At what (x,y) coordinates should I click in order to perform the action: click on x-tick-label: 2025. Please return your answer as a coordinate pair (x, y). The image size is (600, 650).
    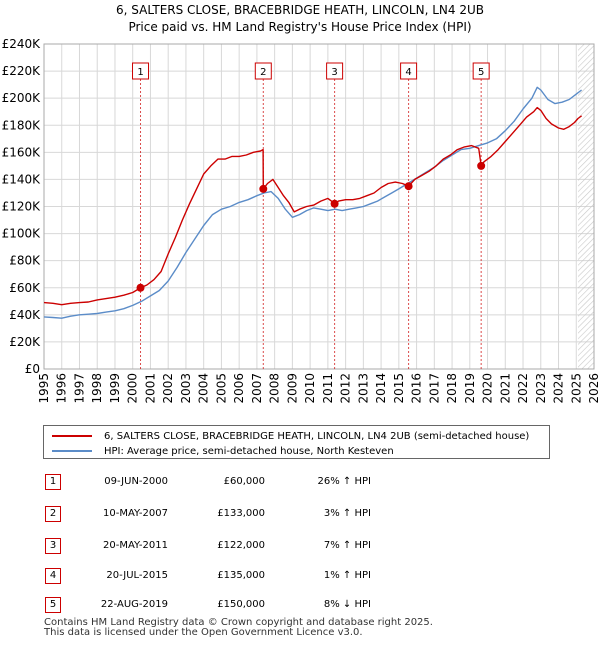
    Looking at the image, I should click on (576, 388).